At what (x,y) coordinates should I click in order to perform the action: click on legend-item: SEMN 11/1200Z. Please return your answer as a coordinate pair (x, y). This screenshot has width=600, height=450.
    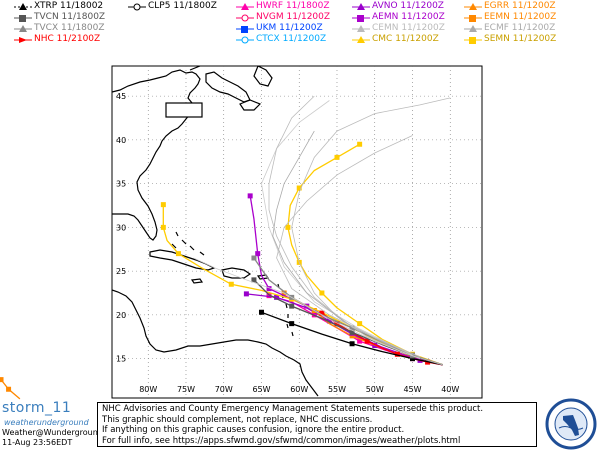
    Looking at the image, I should click on (510, 39).